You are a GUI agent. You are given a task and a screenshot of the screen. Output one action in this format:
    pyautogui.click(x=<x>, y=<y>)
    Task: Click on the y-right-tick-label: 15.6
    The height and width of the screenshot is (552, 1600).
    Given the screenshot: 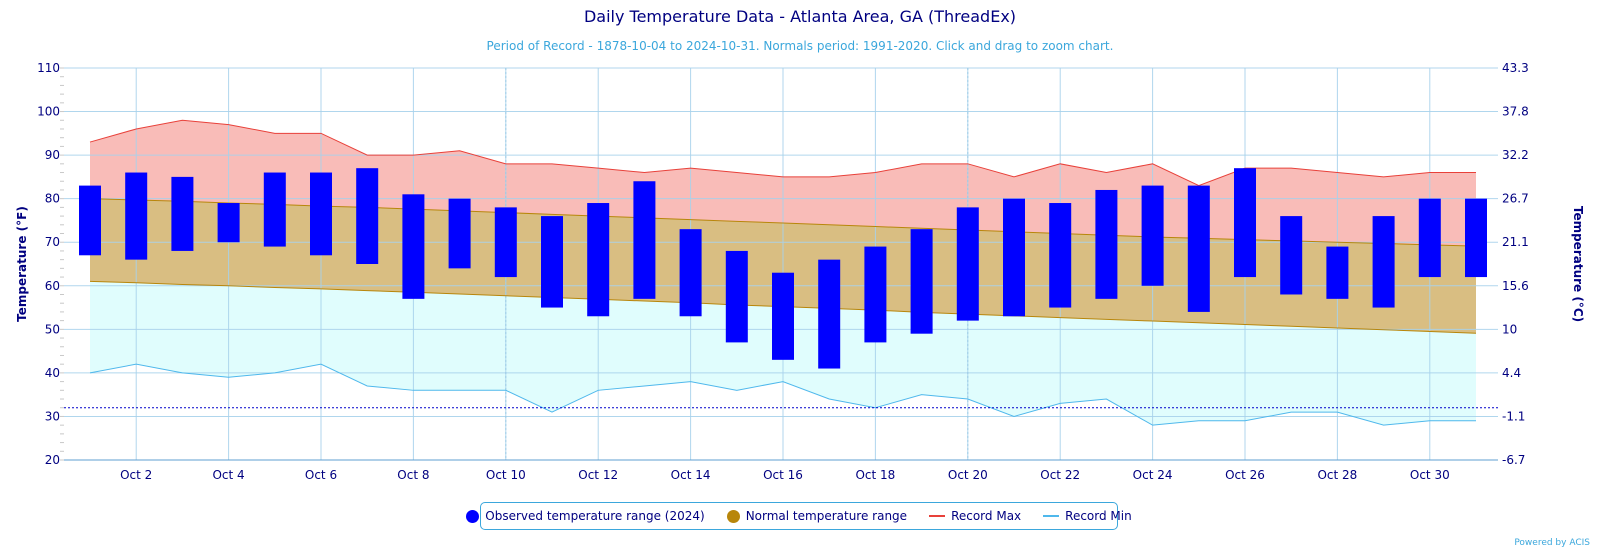 What is the action you would take?
    pyautogui.click(x=1515, y=286)
    